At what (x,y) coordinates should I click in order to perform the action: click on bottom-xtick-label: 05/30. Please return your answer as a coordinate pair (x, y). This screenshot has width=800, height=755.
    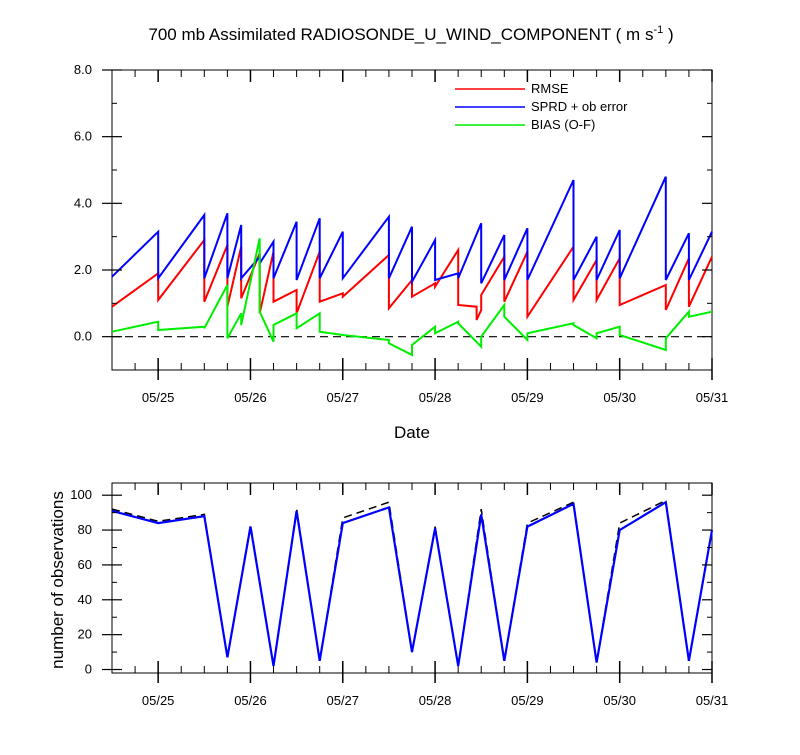
    Looking at the image, I should click on (619, 700).